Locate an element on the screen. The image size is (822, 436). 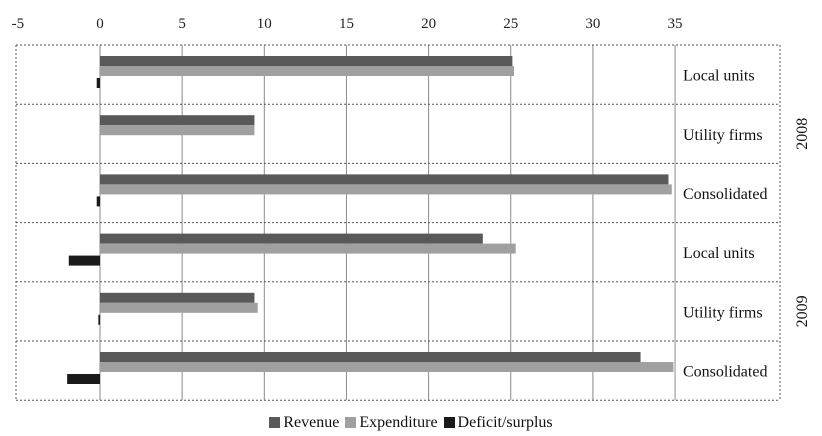
legend: Revenue Expenditure Deficit/surplus is located at coordinates (411, 423).